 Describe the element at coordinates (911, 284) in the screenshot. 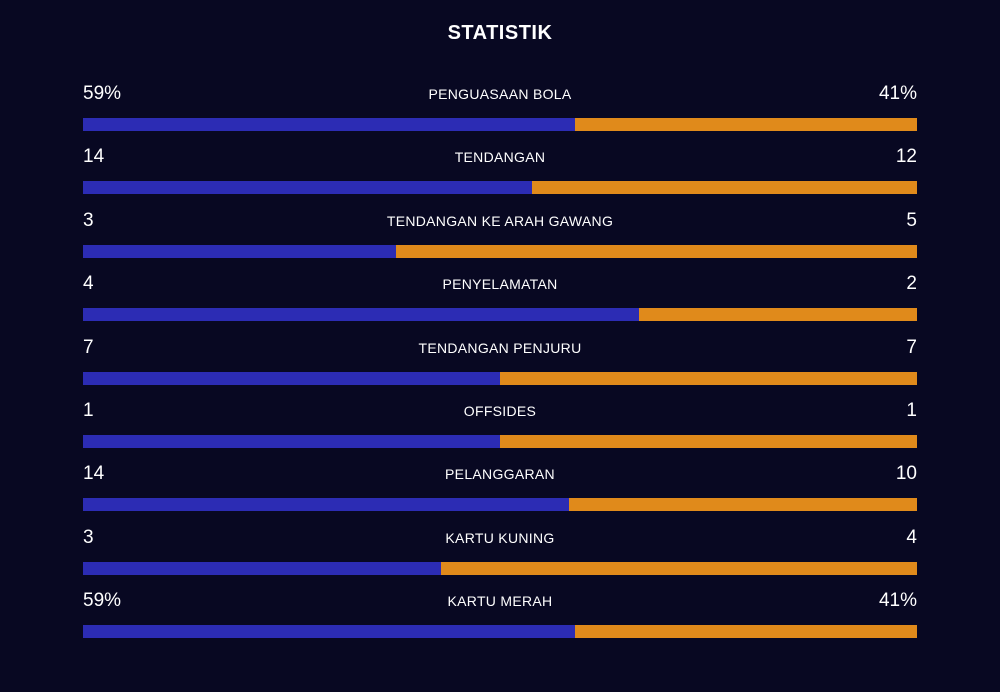

I see `away-value: 2` at that location.